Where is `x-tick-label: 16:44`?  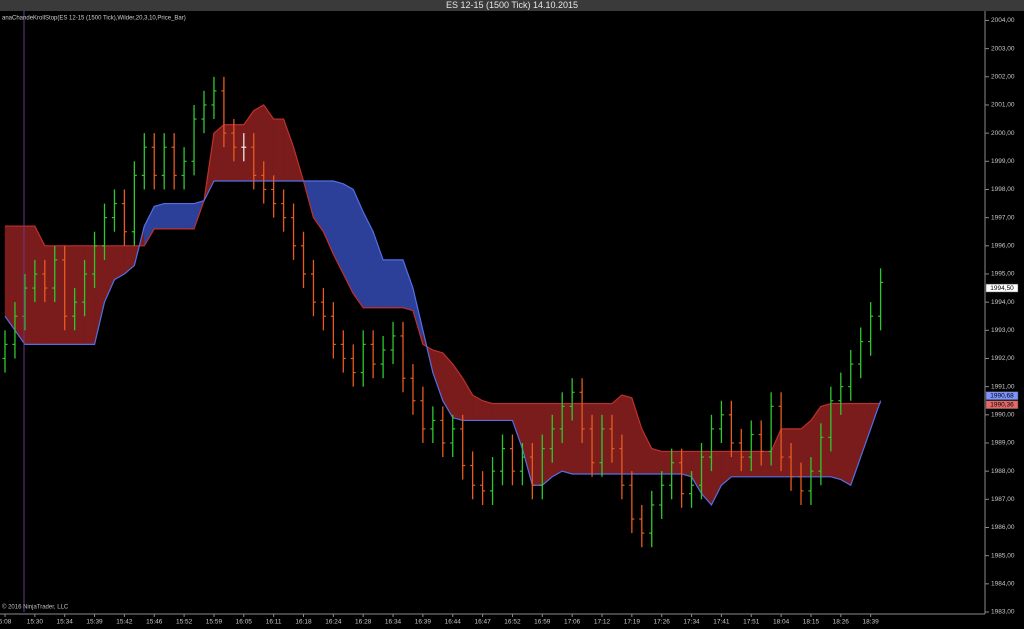
x-tick-label: 16:44 is located at coordinates (453, 622).